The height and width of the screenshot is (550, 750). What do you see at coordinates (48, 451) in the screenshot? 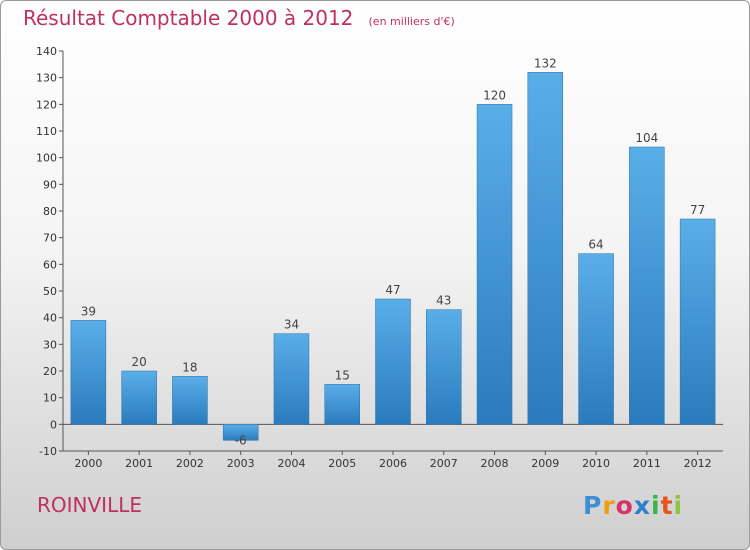
I see `y-tick-label: -10` at bounding box center [48, 451].